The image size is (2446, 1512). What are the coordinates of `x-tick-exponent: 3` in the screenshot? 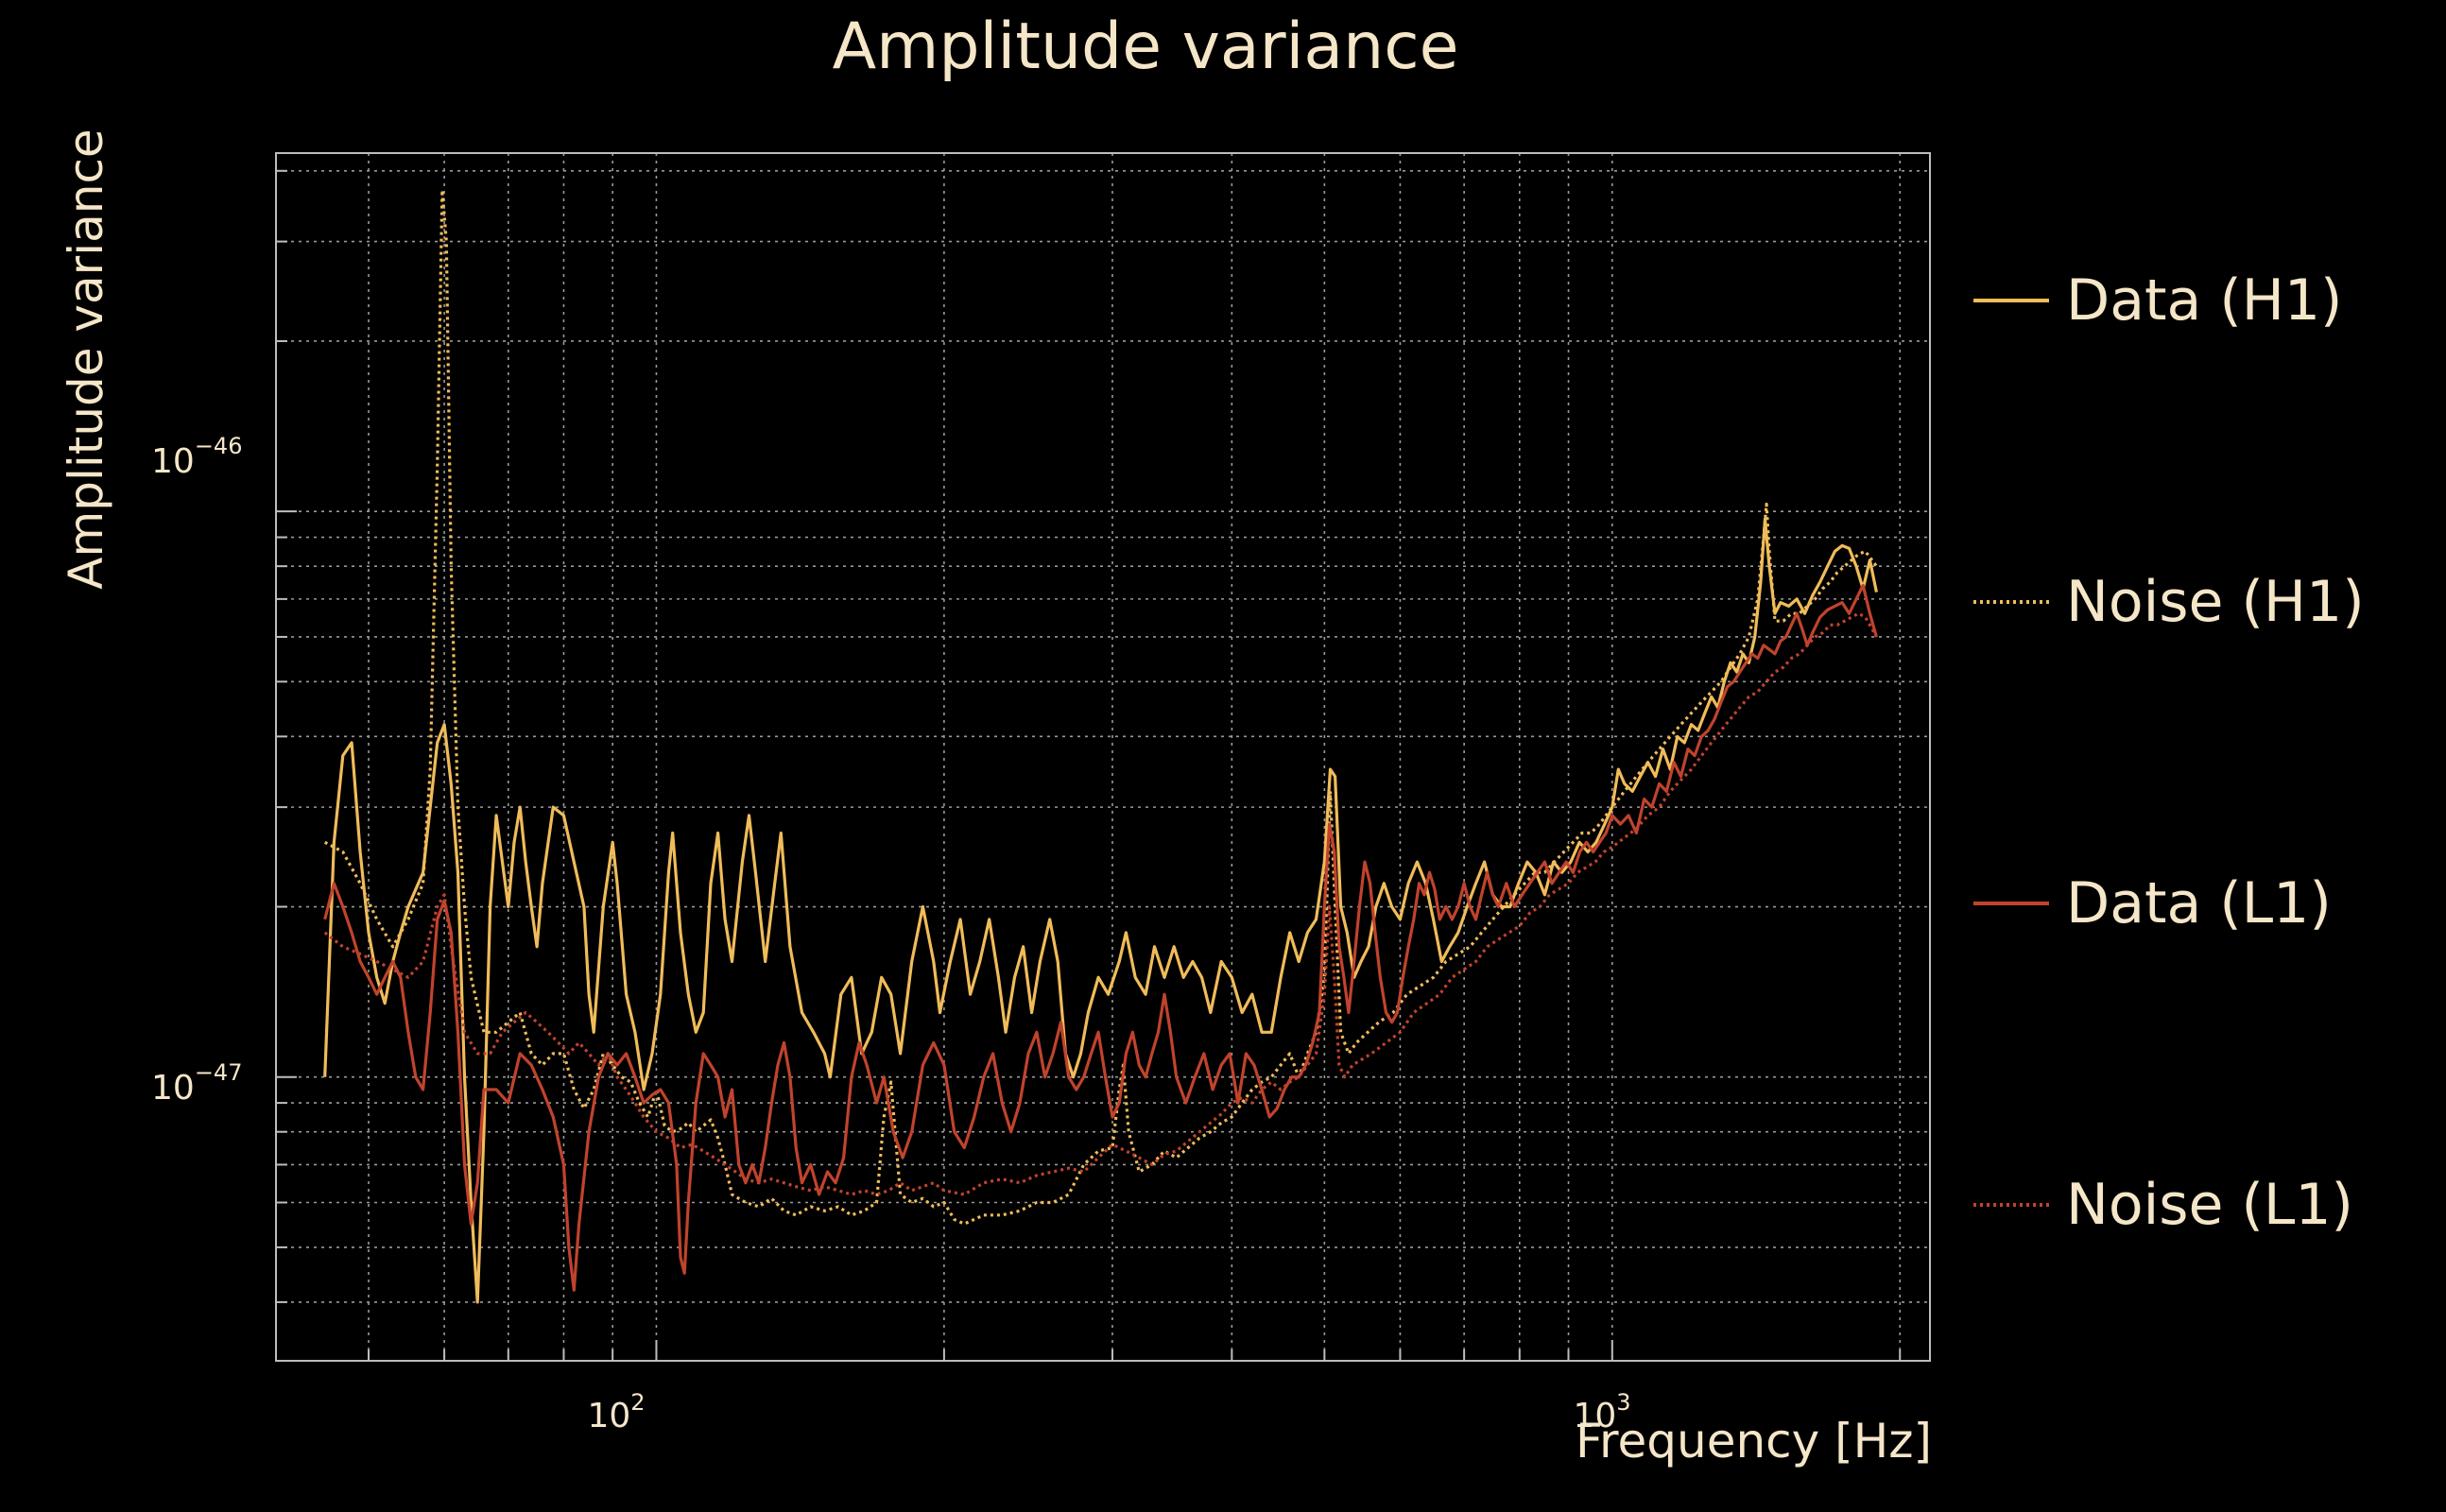 It's located at (1623, 1402).